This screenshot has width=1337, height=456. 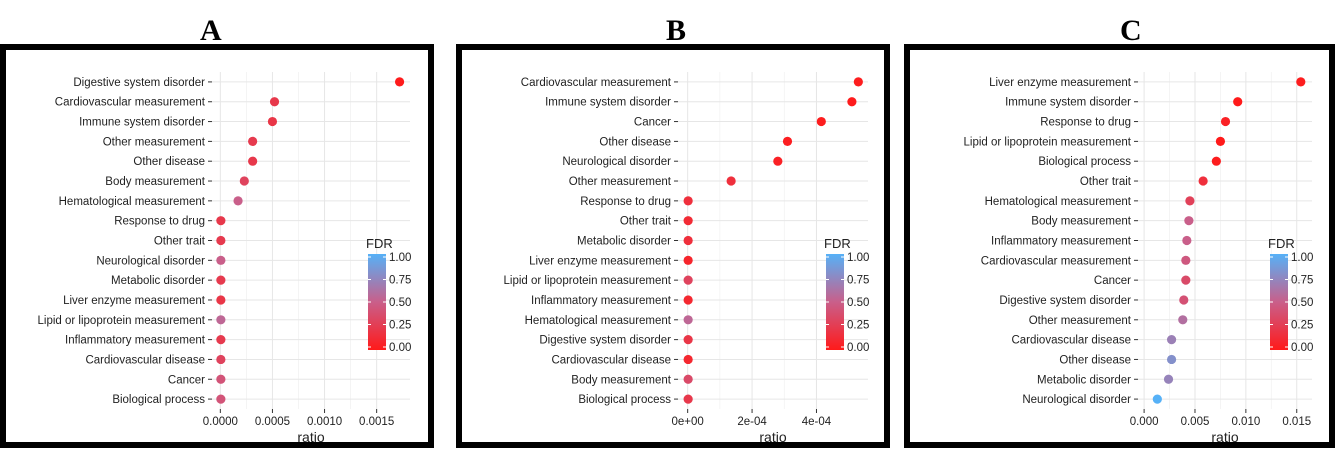 What do you see at coordinates (668, 5) in the screenshot?
I see `cropped-caption-strip` at bounding box center [668, 5].